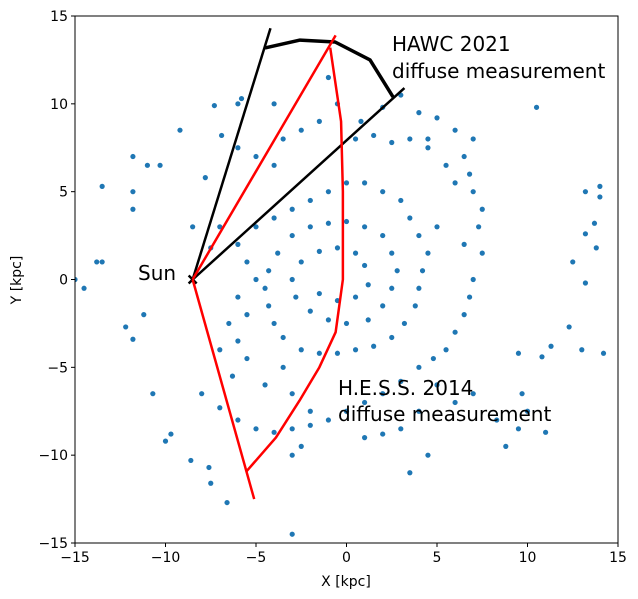  What do you see at coordinates (17, 281) in the screenshot?
I see `y-axis-label: Y [kpc]` at bounding box center [17, 281].